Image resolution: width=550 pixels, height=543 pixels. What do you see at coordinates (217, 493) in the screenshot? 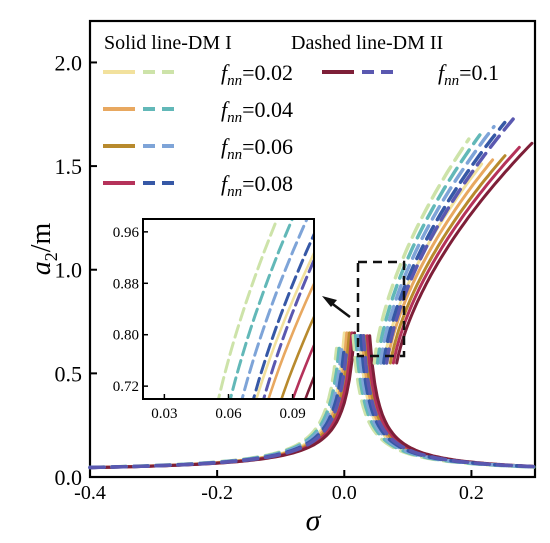
I see `x-tick-label: -0.2` at bounding box center [217, 493].